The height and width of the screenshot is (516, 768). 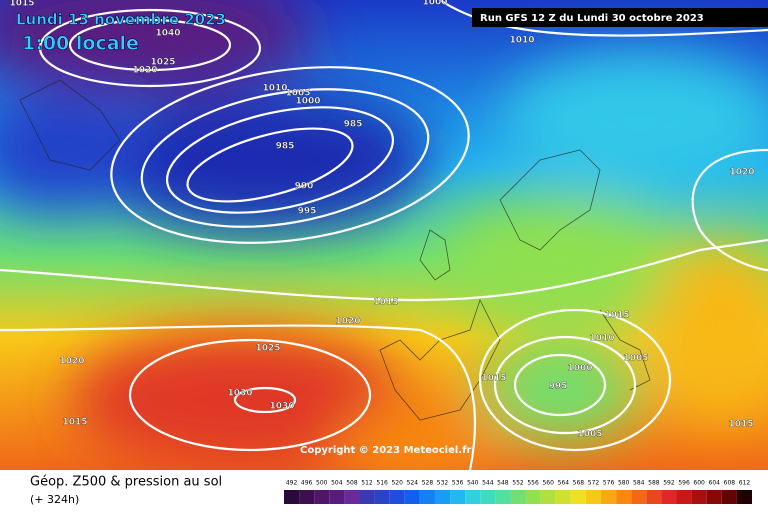 What do you see at coordinates (367, 483) in the screenshot?
I see `scale-label: 512` at bounding box center [367, 483].